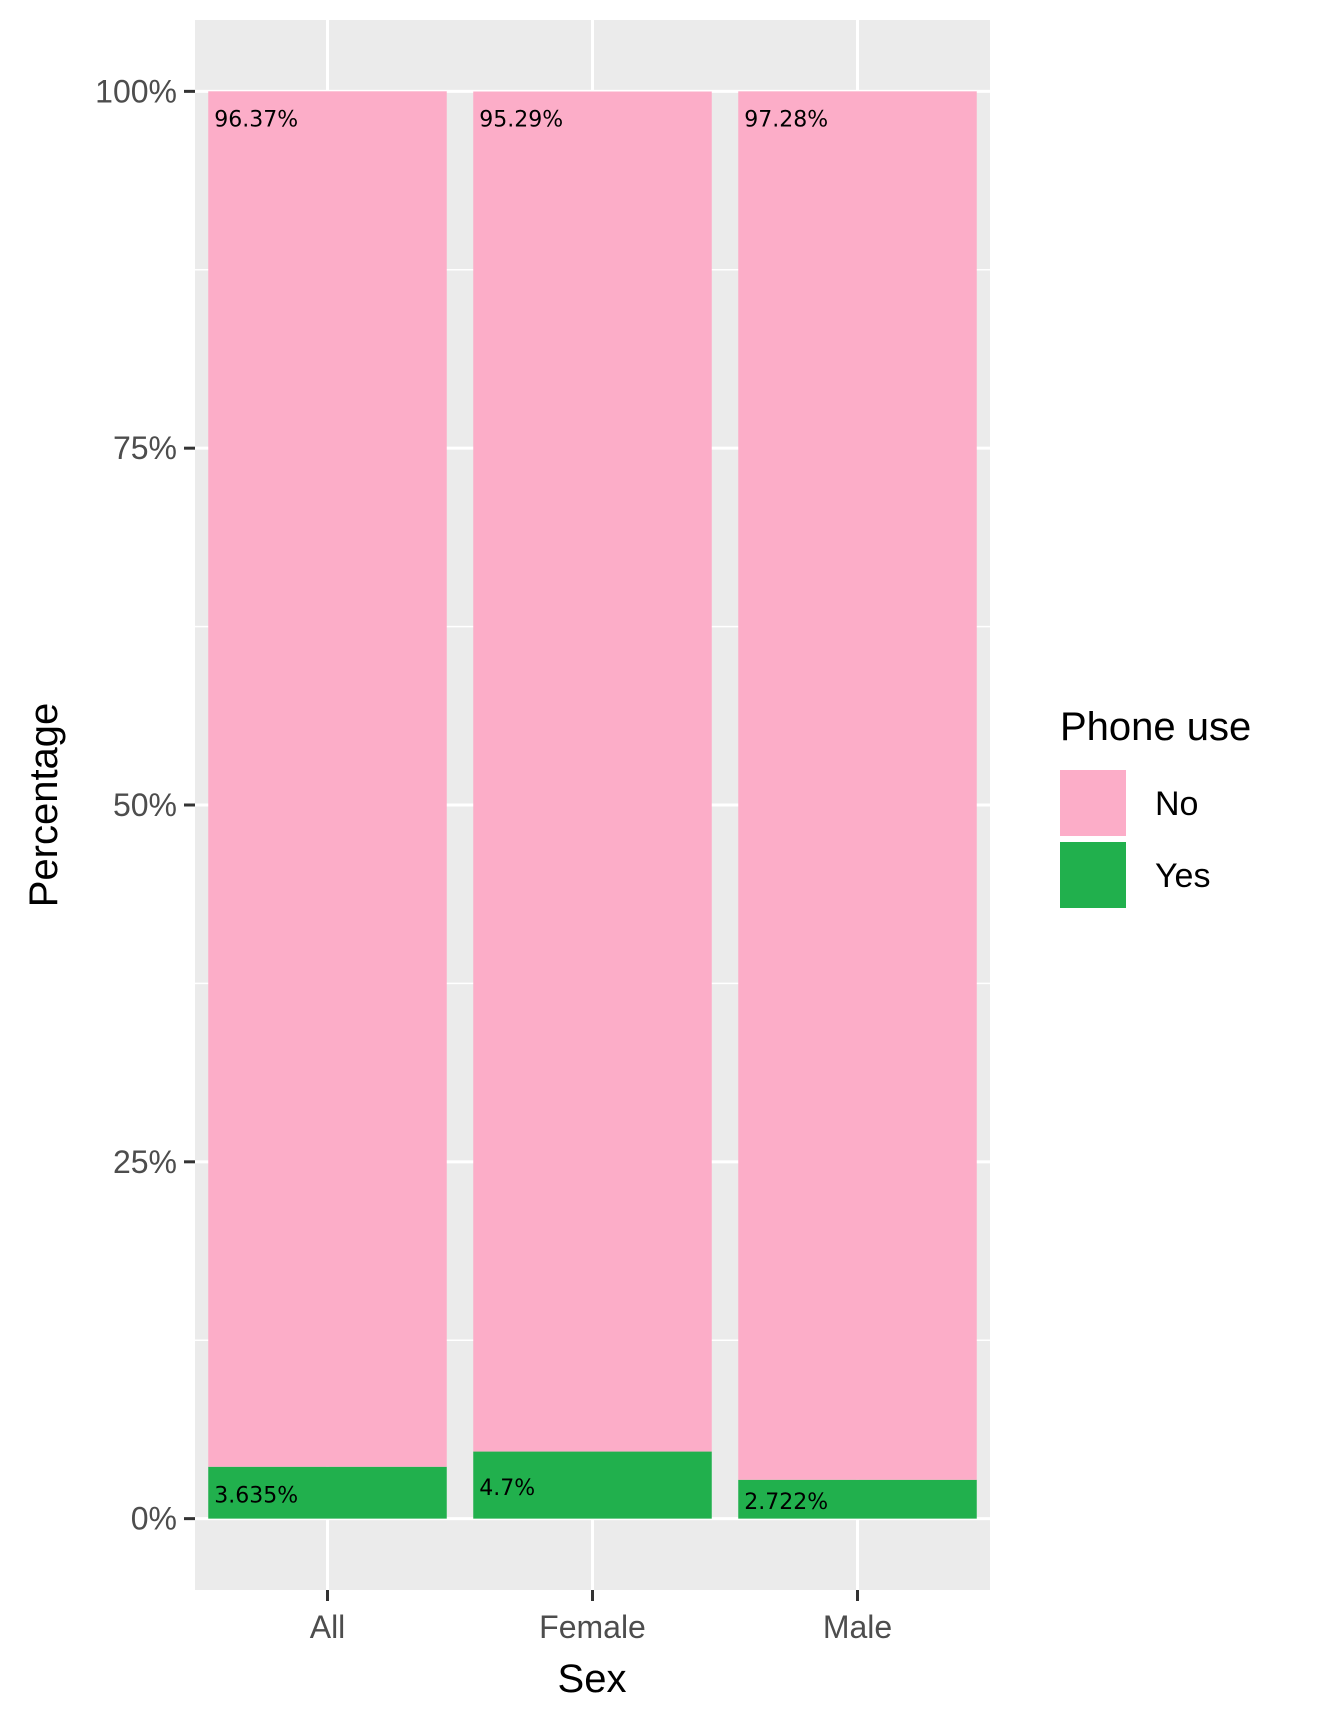  What do you see at coordinates (592, 771) in the screenshot?
I see `bar-no-female` at bounding box center [592, 771].